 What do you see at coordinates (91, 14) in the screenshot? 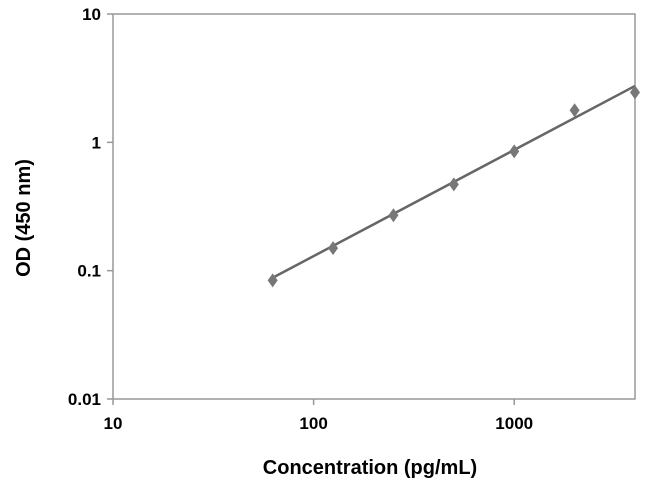
I see `y-tick-label: 10` at bounding box center [91, 14].